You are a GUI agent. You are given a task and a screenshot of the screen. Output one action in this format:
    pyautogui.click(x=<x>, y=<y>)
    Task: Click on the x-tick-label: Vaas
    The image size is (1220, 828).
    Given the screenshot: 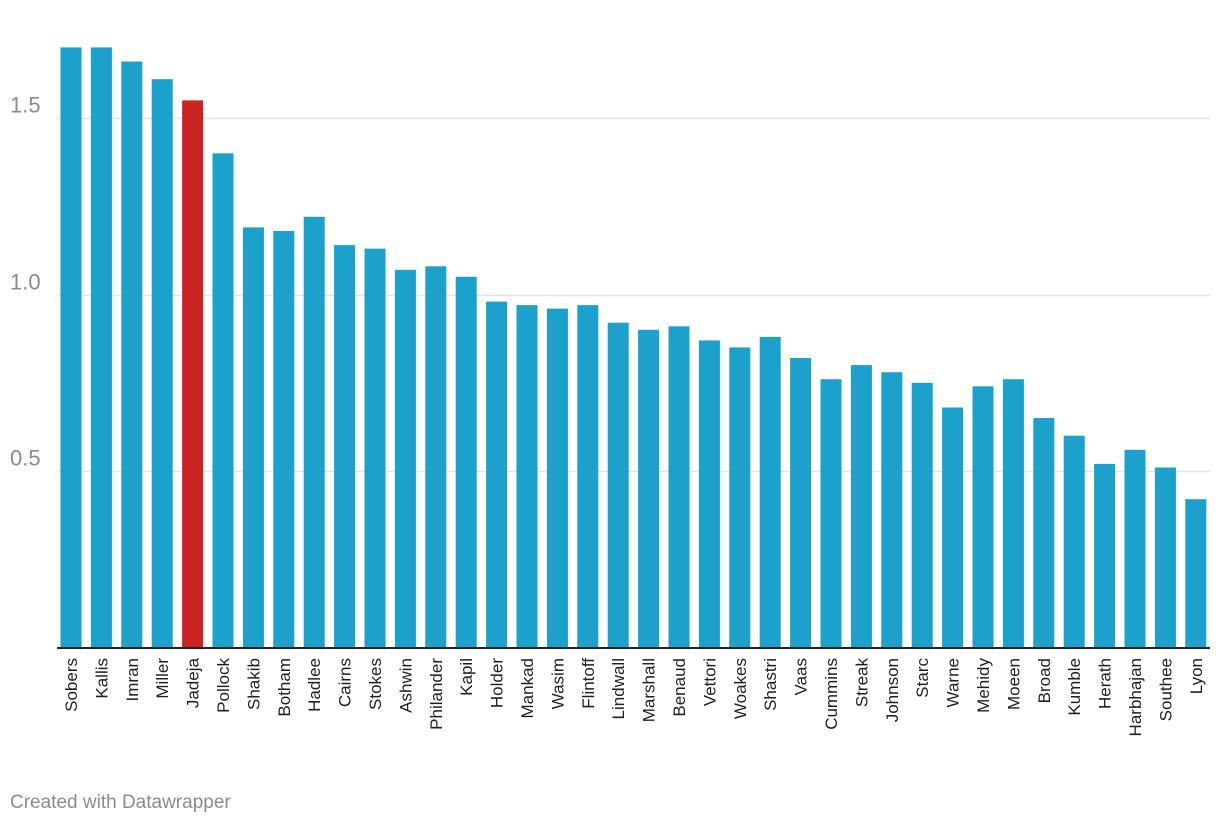 What is the action you would take?
    pyautogui.click(x=801, y=677)
    